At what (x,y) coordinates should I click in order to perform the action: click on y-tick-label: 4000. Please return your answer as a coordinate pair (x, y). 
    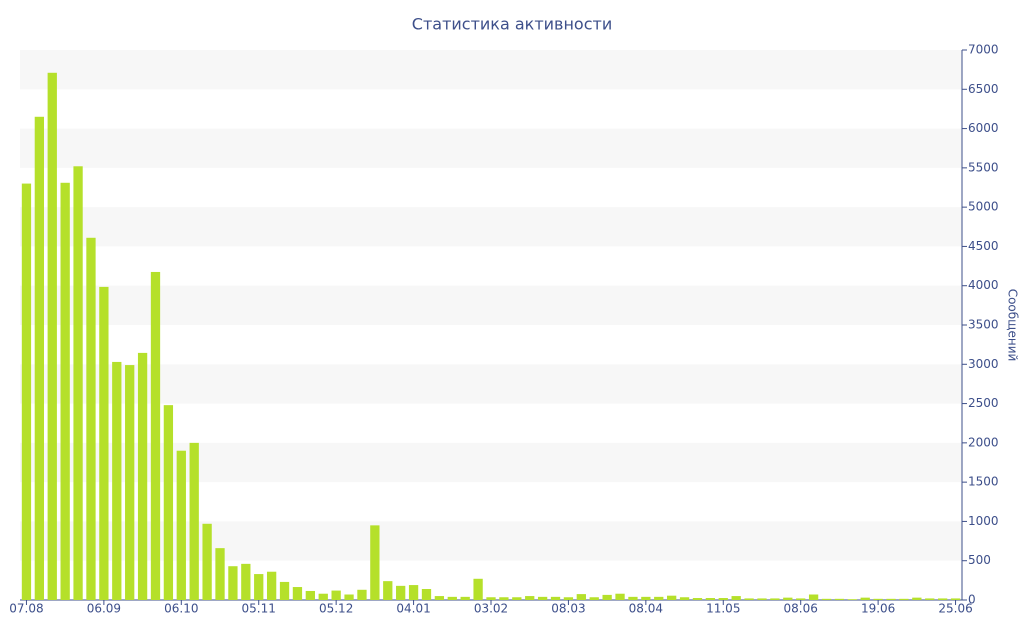
    Looking at the image, I should click on (983, 285).